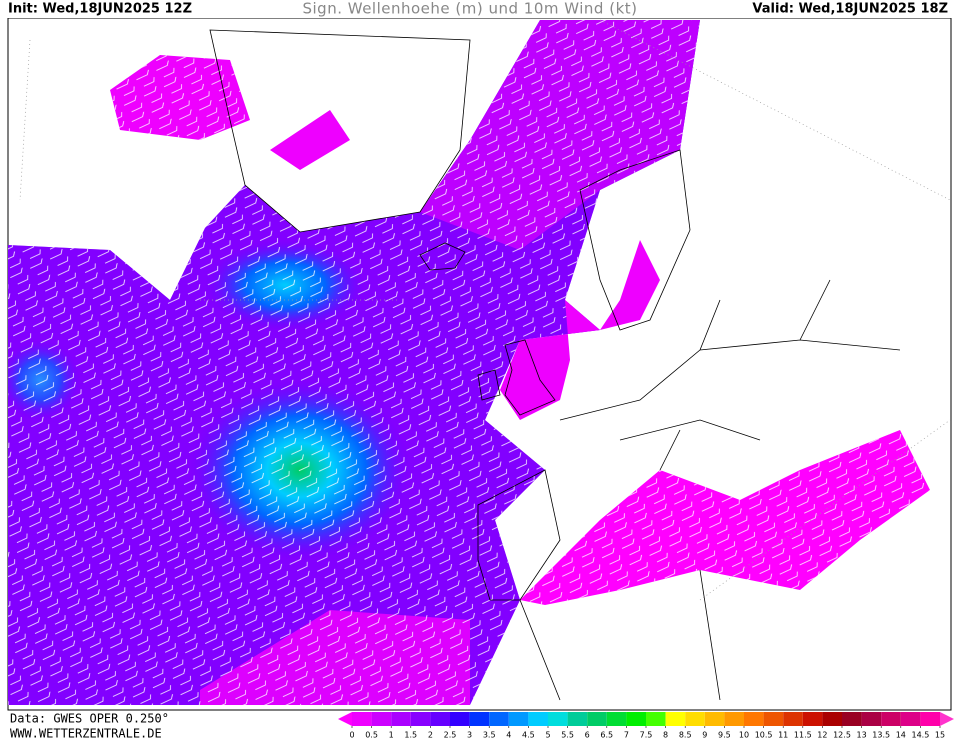  Describe the element at coordinates (442, 256) in the screenshot. I see `iceland` at that location.